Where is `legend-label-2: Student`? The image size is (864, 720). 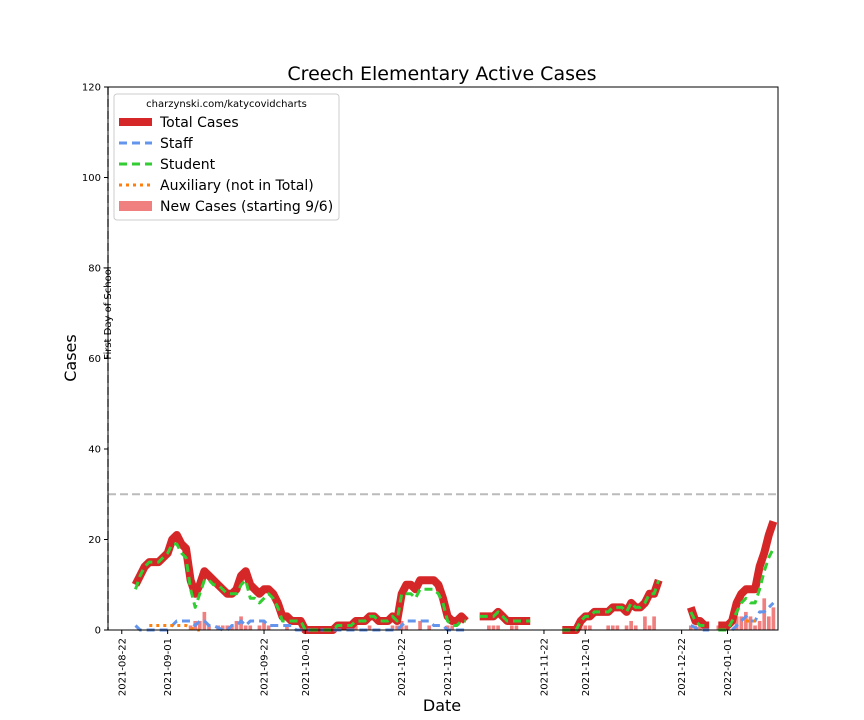 legend-label-2: Student is located at coordinates (188, 165).